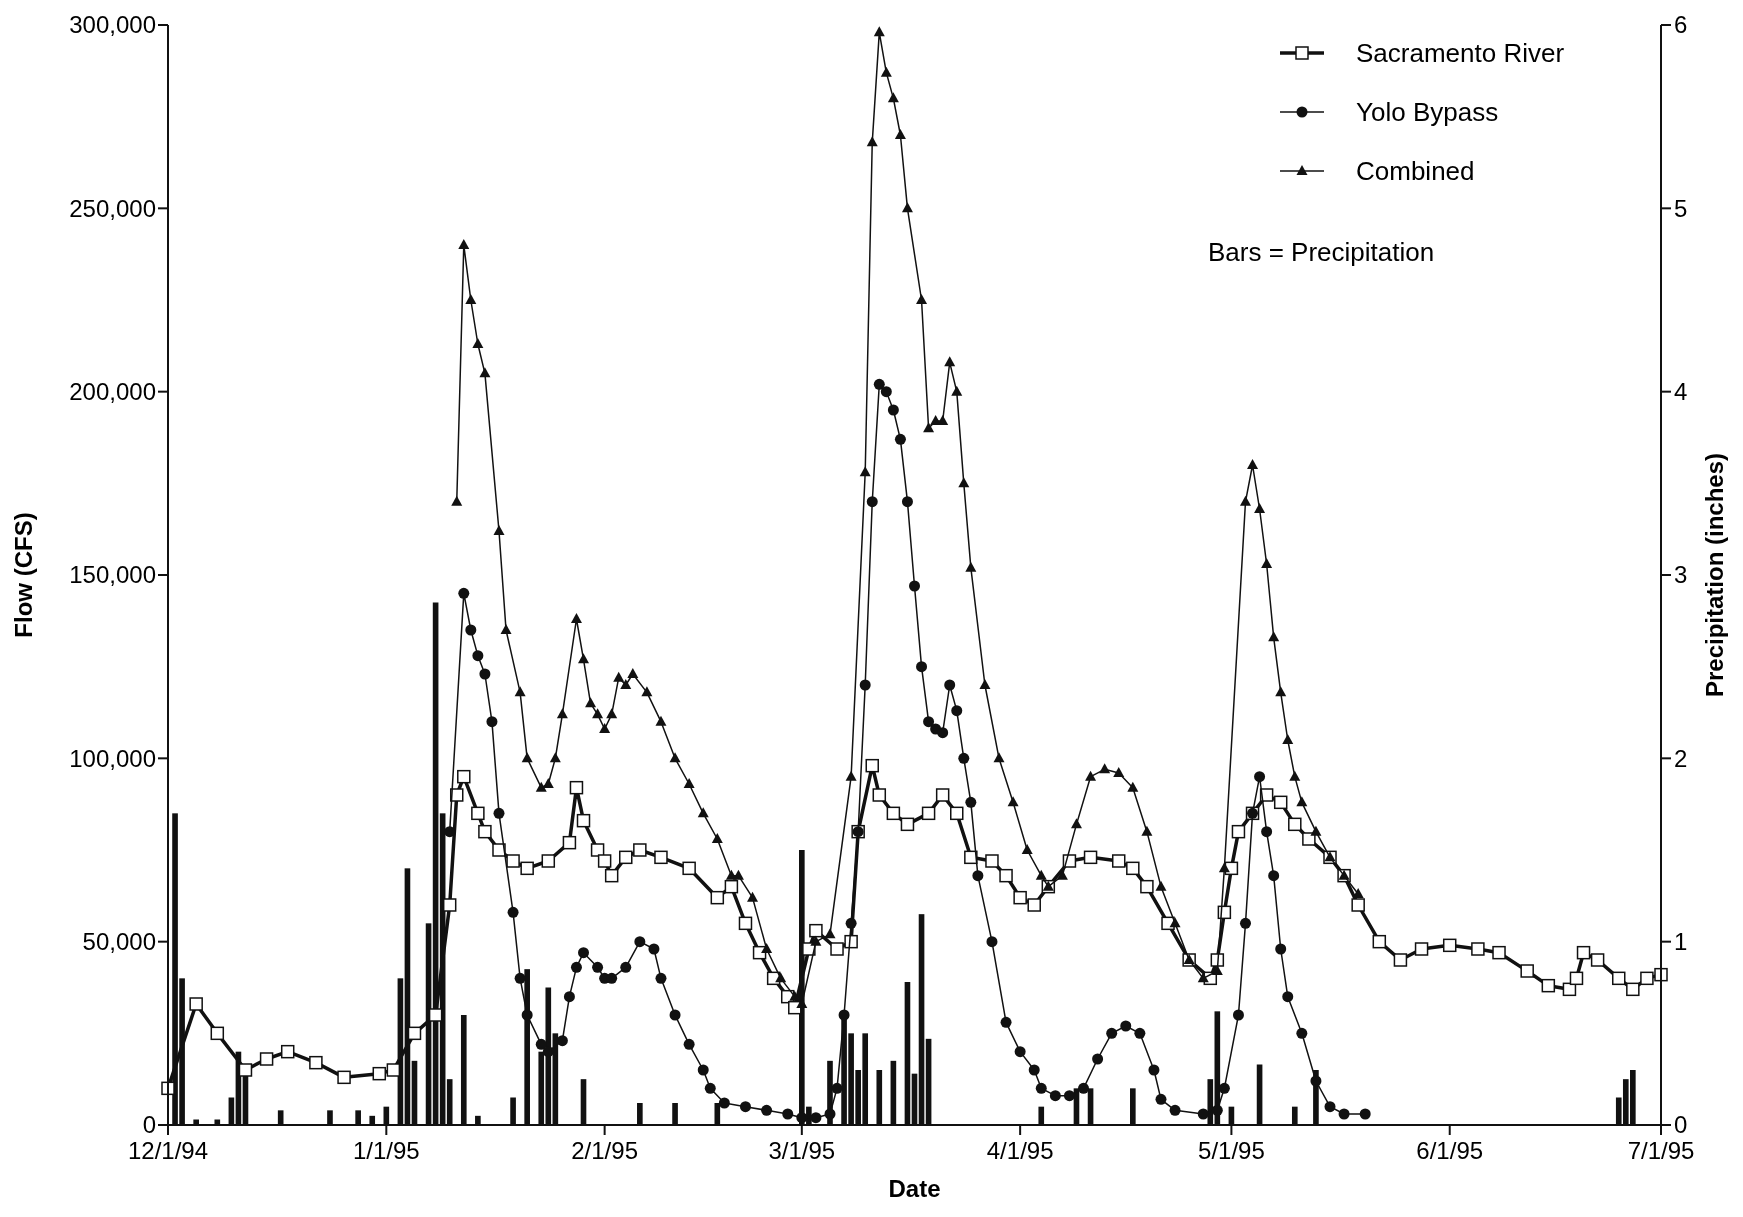  Describe the element at coordinates (1231, 1150) in the screenshot. I see `x-tick-label: 5/1/95` at that location.